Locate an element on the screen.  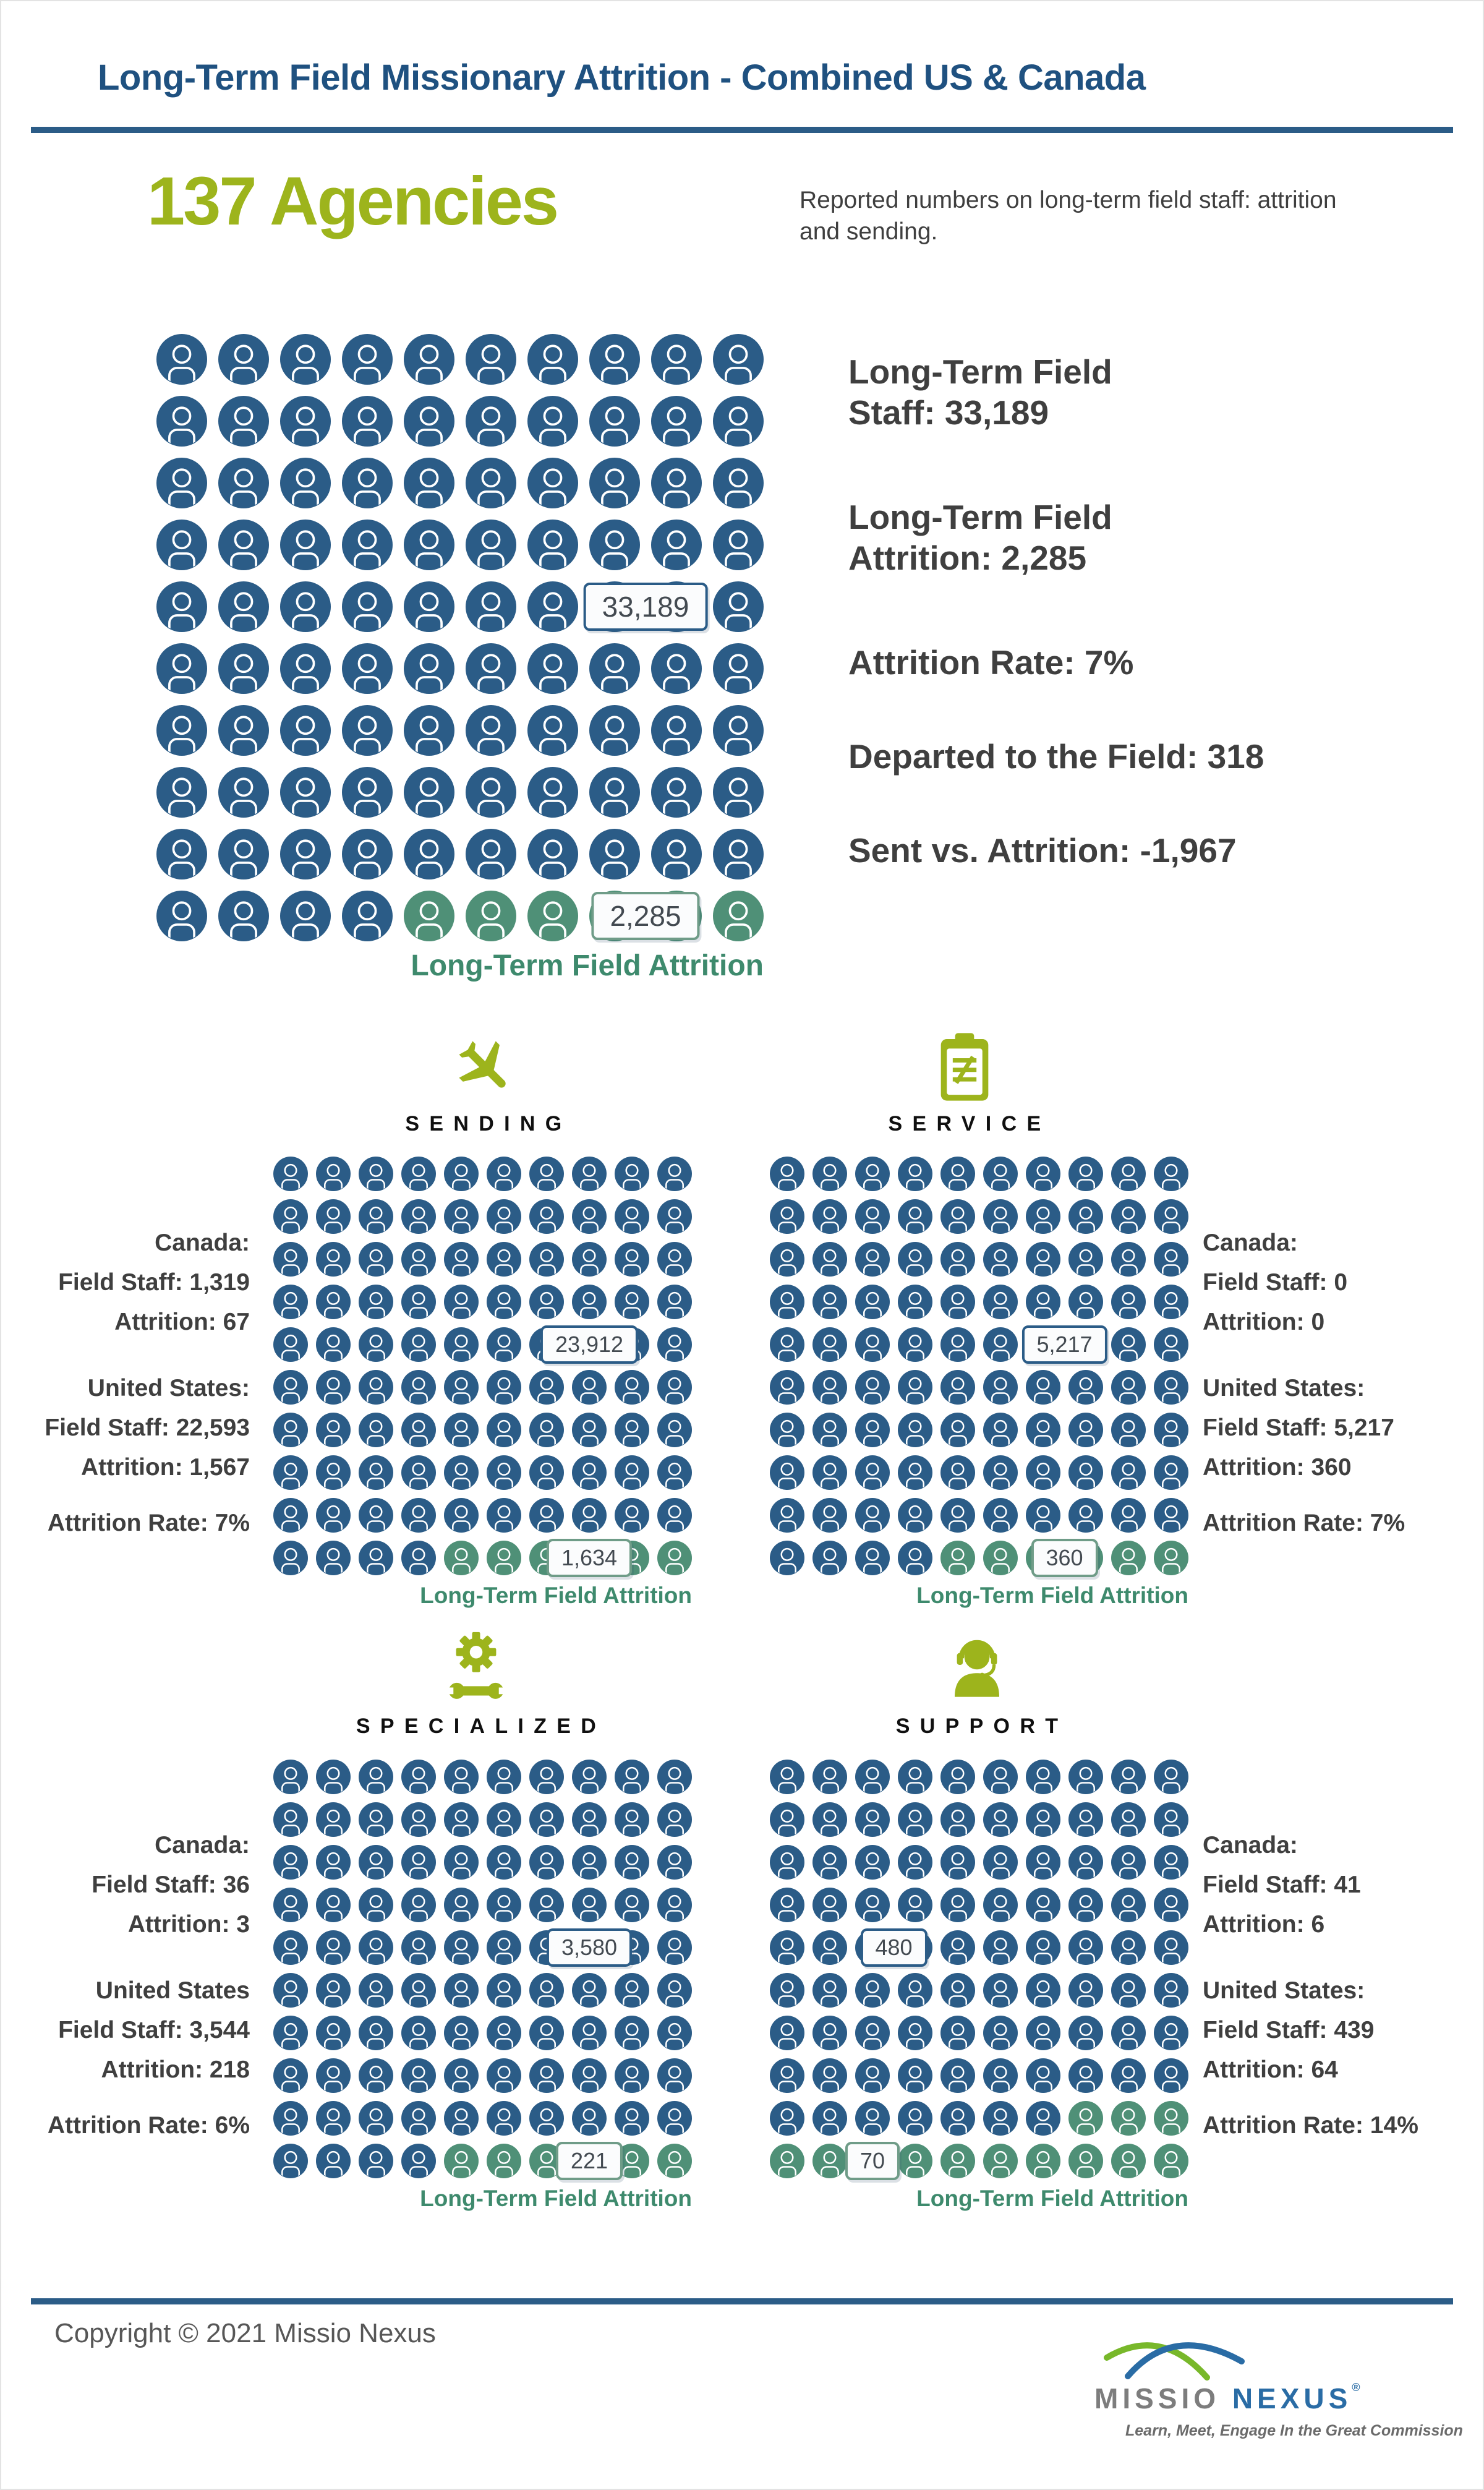
canada-stats: Canada: Field Staff: 41 Attrition: 6 is located at coordinates (1310, 1885).